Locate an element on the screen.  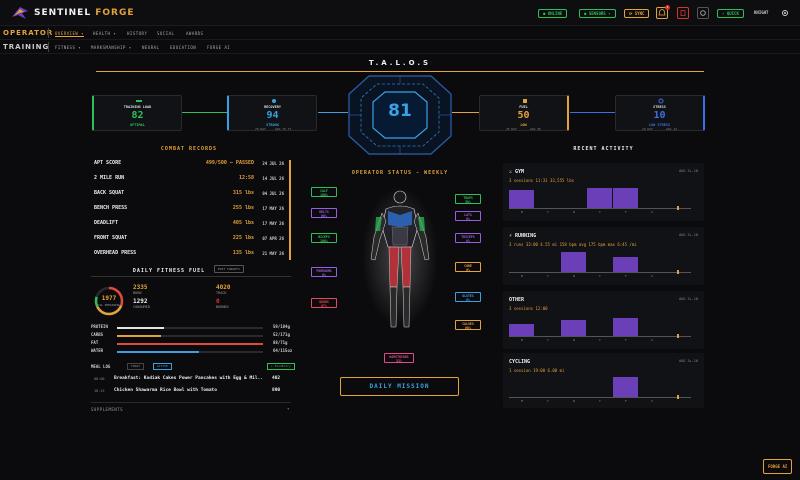
burn-value: 2335 is located at coordinates (140, 287).